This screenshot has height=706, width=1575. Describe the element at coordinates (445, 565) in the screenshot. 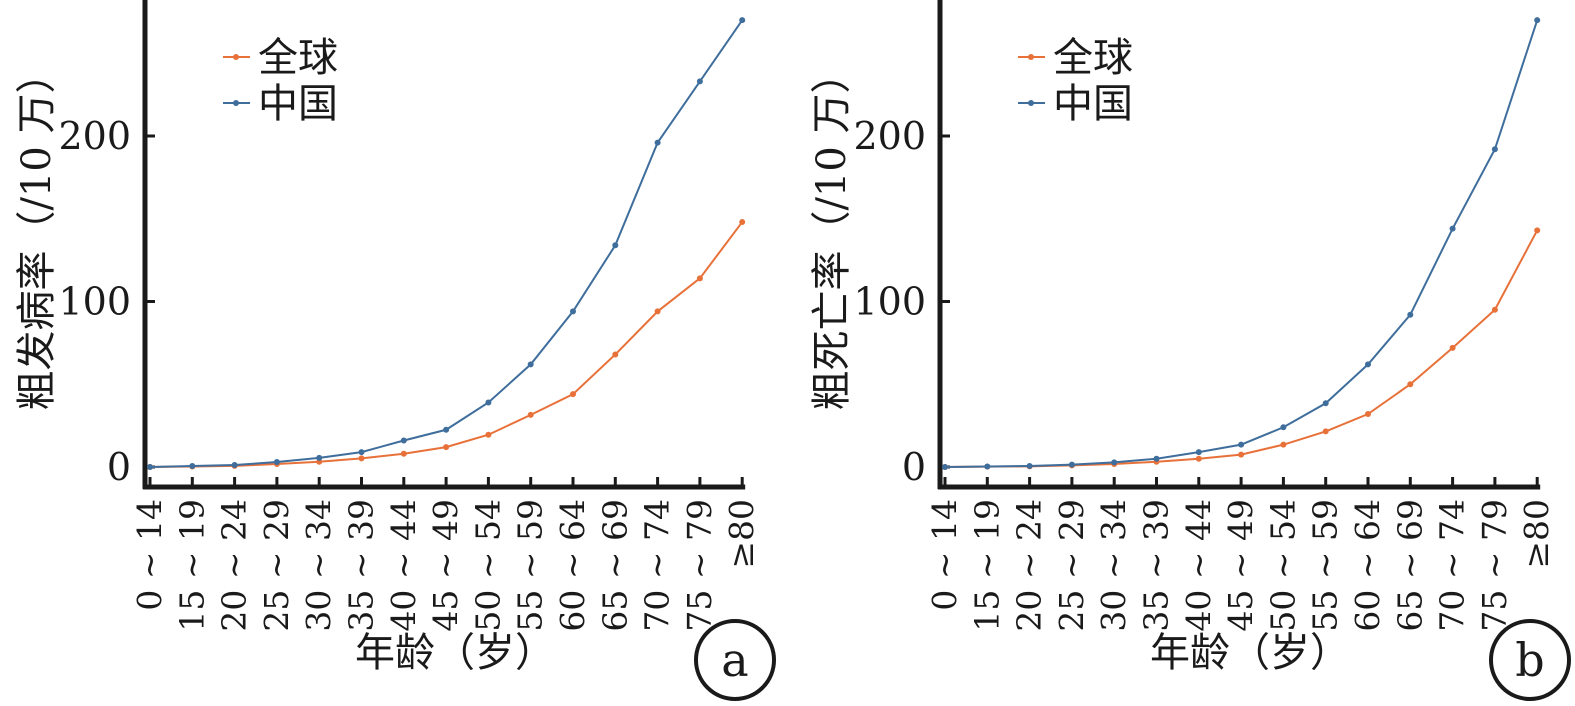

I see `x-tick-label: 45 ~ 49` at that location.